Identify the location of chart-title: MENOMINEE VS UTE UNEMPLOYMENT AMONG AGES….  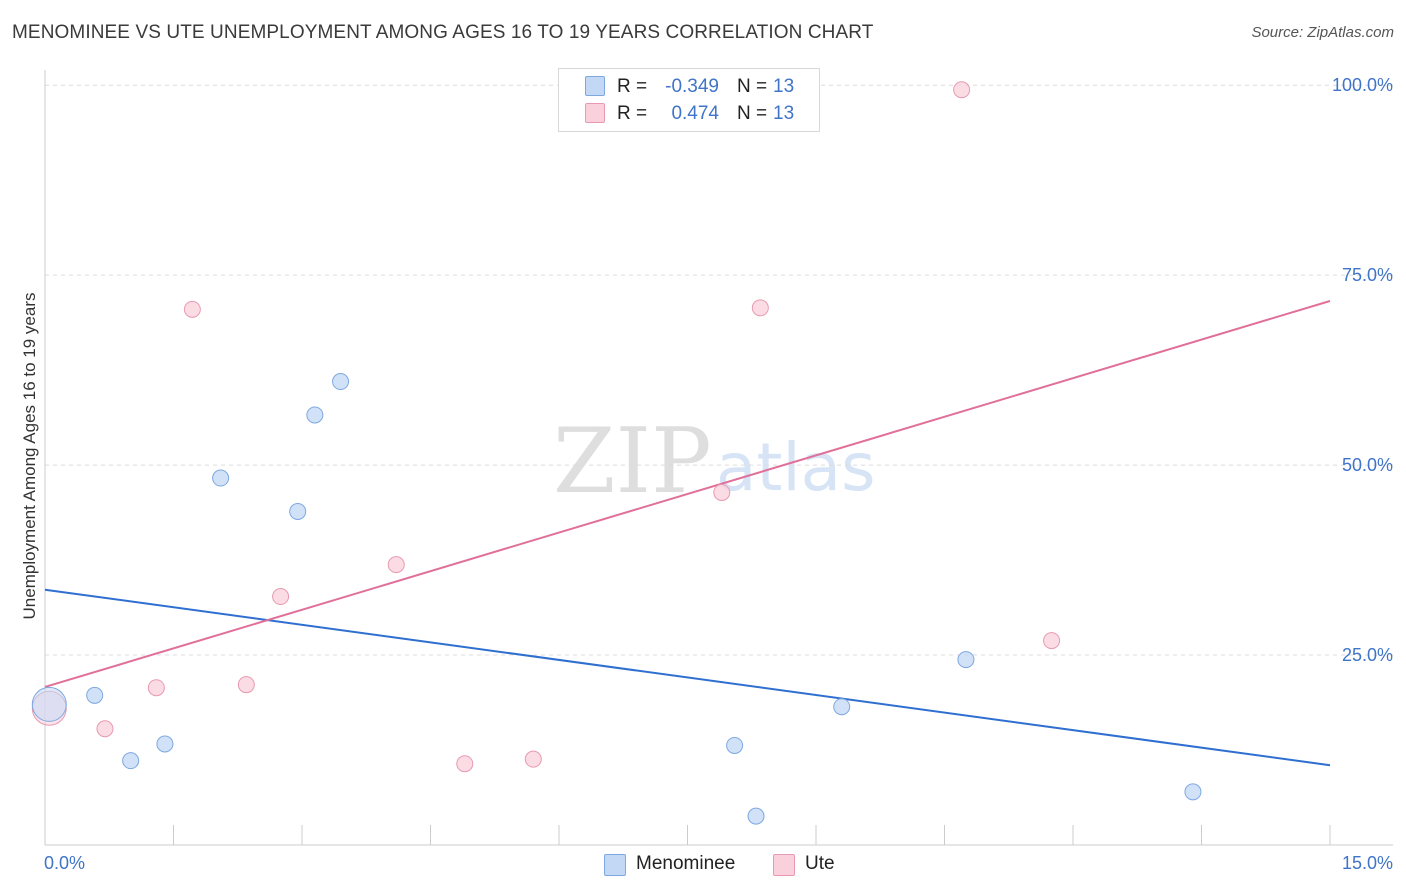
(443, 32).